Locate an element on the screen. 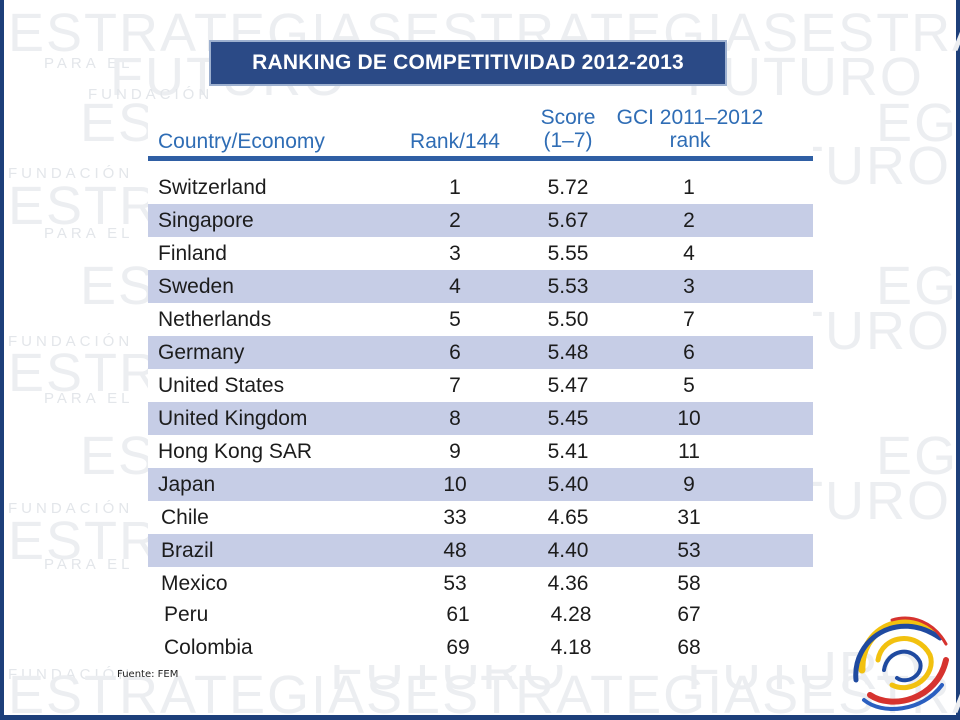 The image size is (960, 720). table-row: Colombia 69 4.18 68 is located at coordinates (480, 647).